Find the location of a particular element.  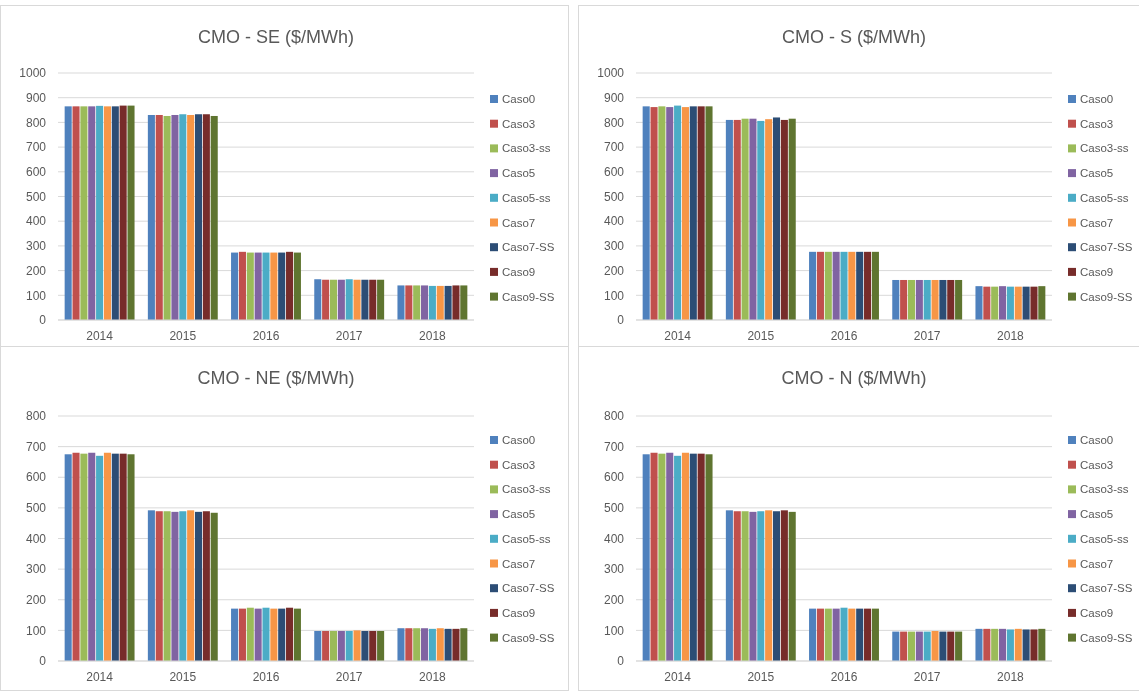

x-tick-label: 2018 is located at coordinates (1011, 677).